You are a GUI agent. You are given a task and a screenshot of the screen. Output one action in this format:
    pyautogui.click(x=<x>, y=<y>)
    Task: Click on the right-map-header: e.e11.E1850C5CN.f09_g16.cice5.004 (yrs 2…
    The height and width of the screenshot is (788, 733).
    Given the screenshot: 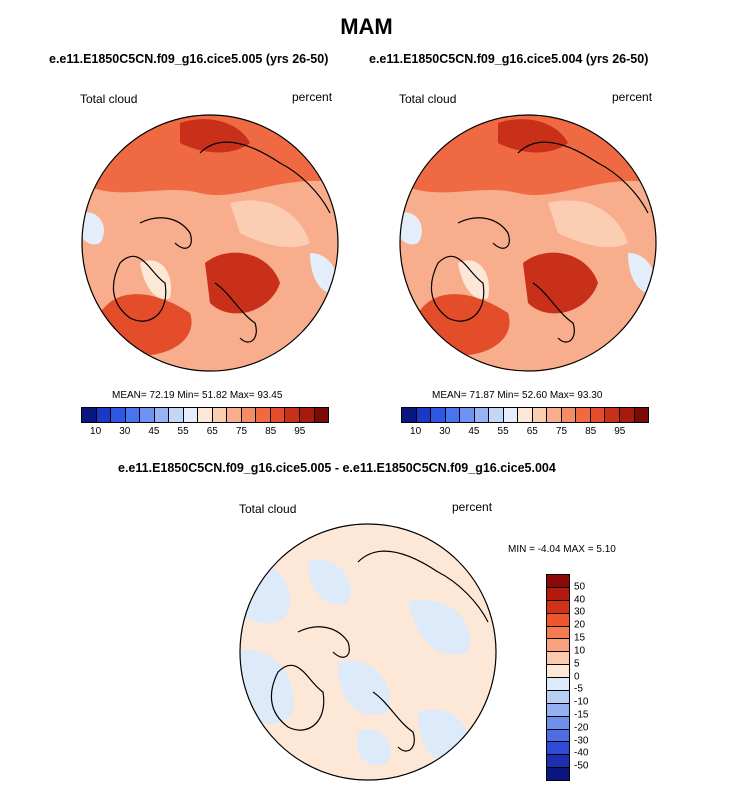 What is the action you would take?
    pyautogui.click(x=509, y=59)
    